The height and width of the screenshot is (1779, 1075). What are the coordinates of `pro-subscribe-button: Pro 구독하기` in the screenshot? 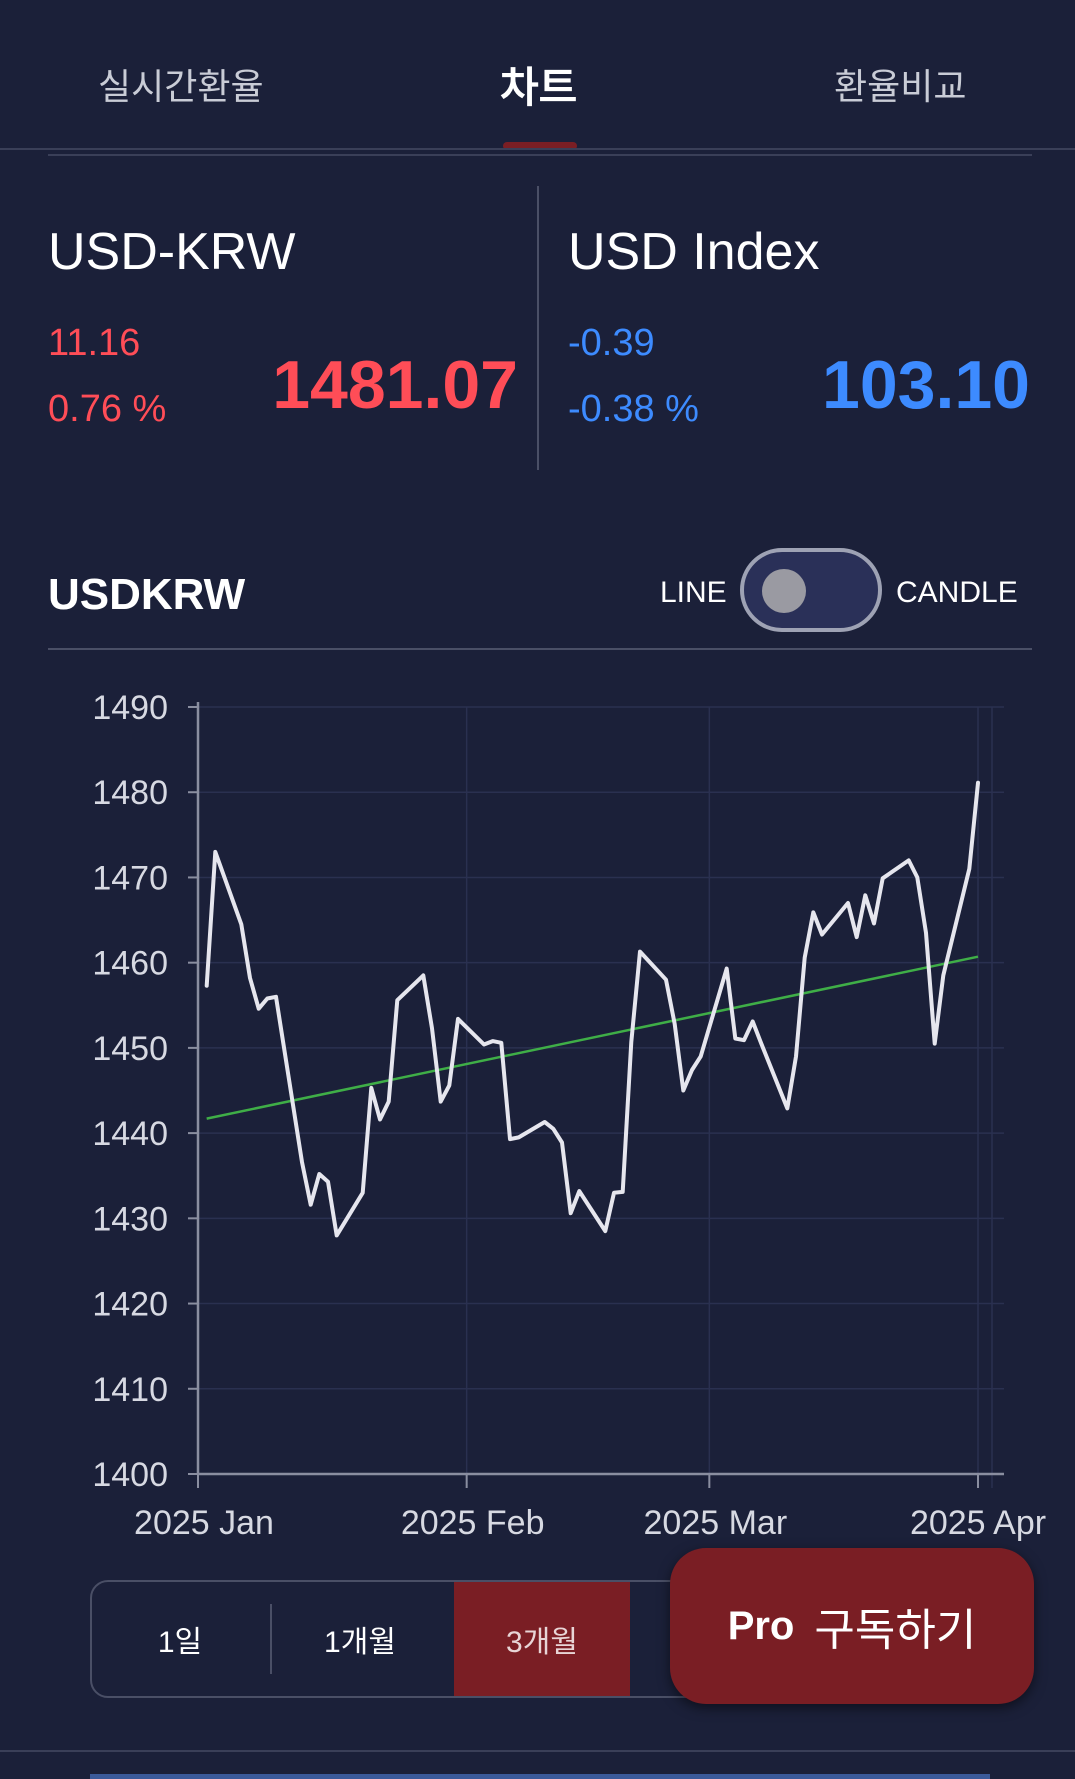 It's located at (852, 1626).